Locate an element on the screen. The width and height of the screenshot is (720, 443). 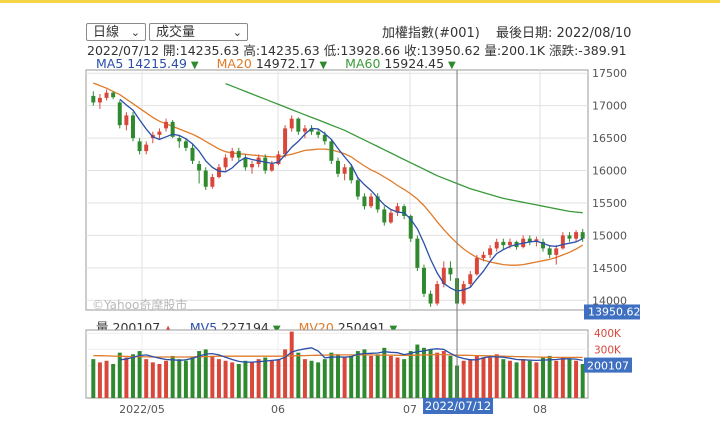
crosshair-price-box is located at coordinates (612, 312).